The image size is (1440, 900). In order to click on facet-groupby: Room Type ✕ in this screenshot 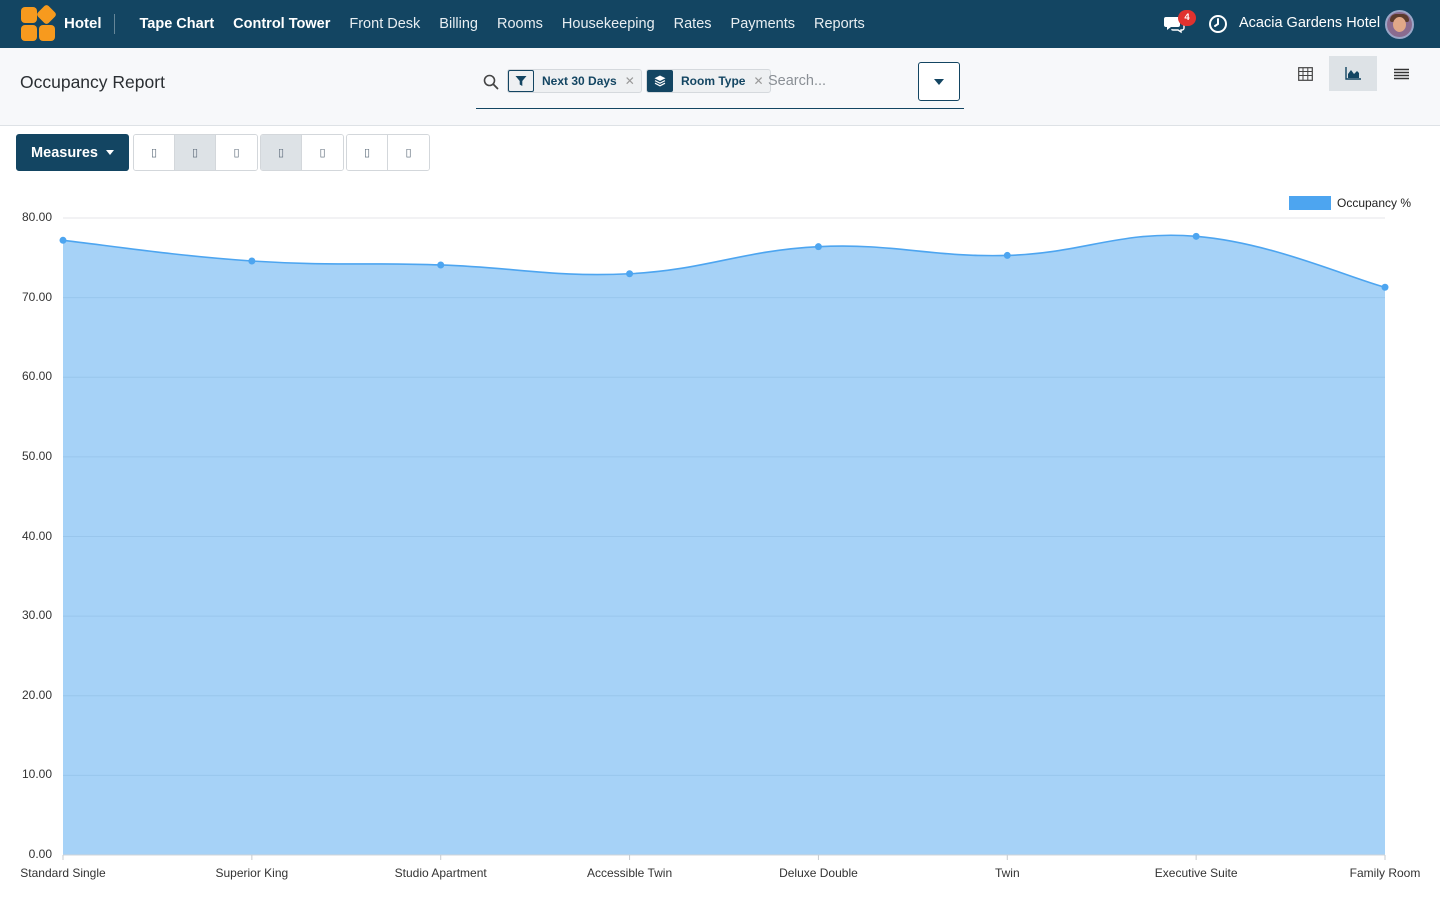, I will do `click(708, 81)`.